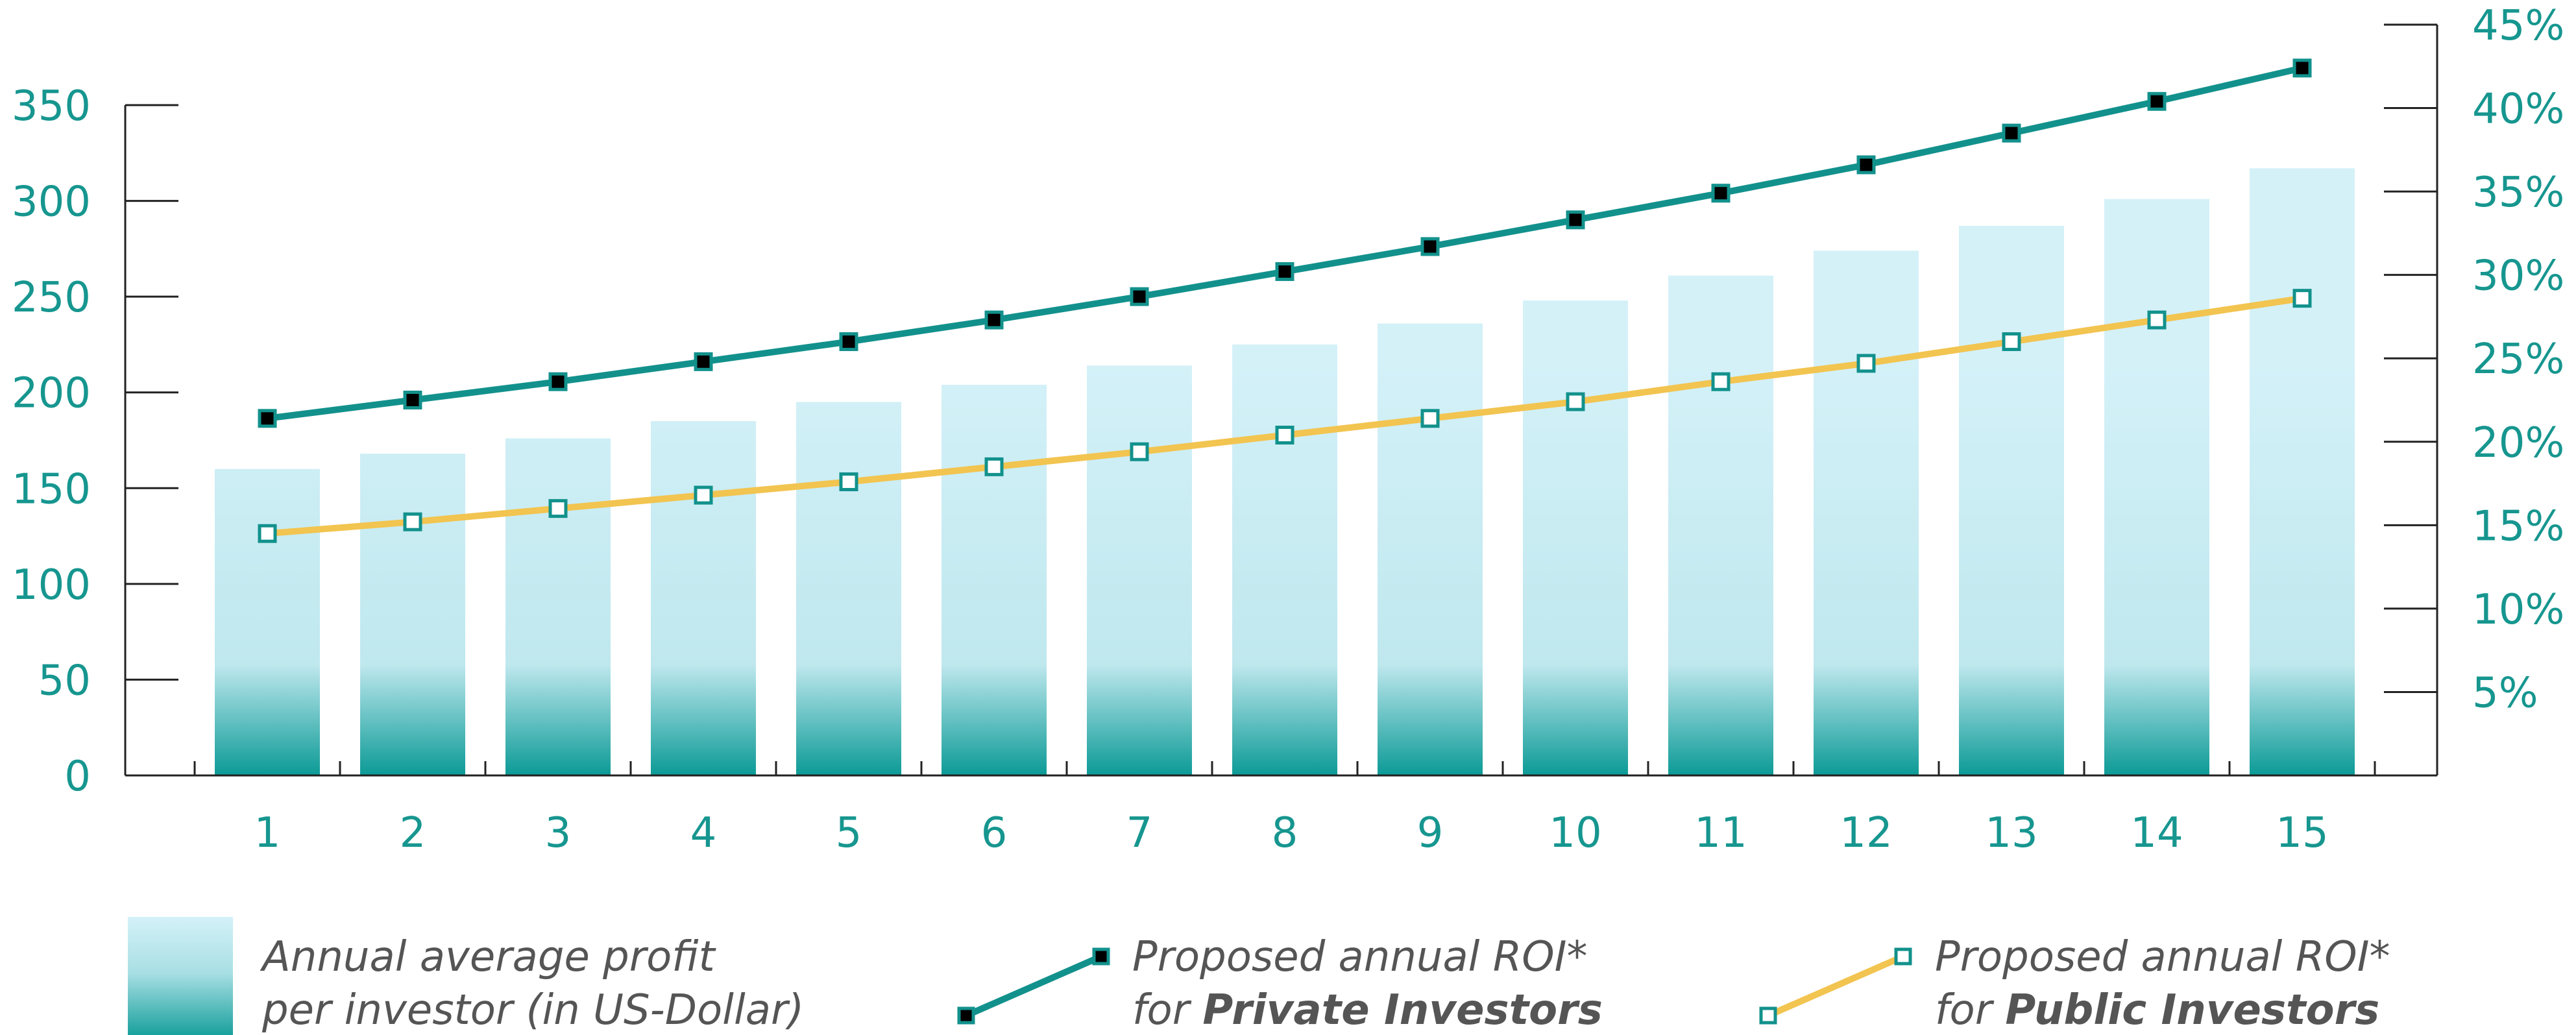  Describe the element at coordinates (1835, 986) in the screenshot. I see `legend-public-line` at that location.